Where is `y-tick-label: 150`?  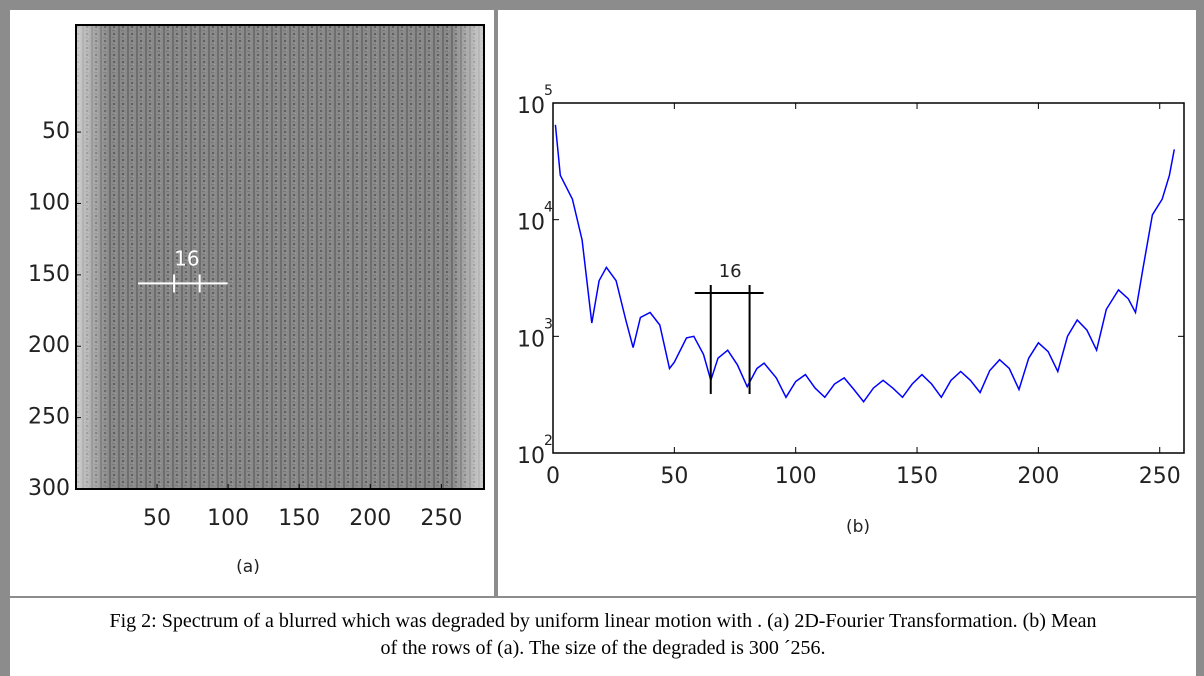 y-tick-label: 150 is located at coordinates (49, 274).